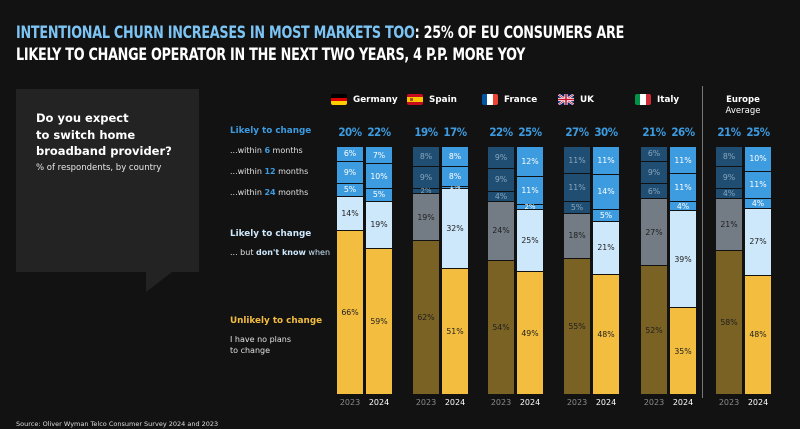 Image resolution: width=800 pixels, height=429 pixels. Describe the element at coordinates (729, 322) in the screenshot. I see `segment-unlikely: 58%` at that location.